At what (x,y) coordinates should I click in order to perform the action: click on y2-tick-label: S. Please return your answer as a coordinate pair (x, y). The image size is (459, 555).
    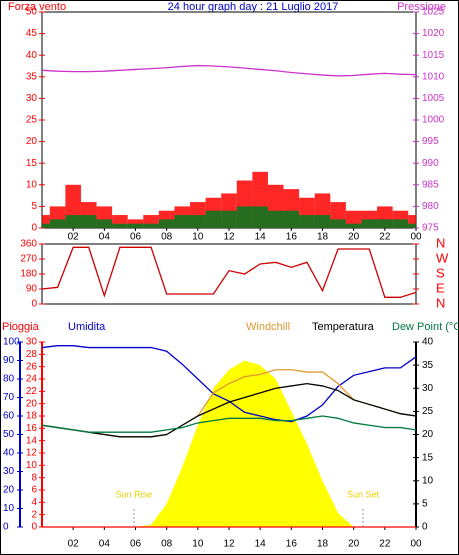
    Looking at the image, I should click on (440, 272).